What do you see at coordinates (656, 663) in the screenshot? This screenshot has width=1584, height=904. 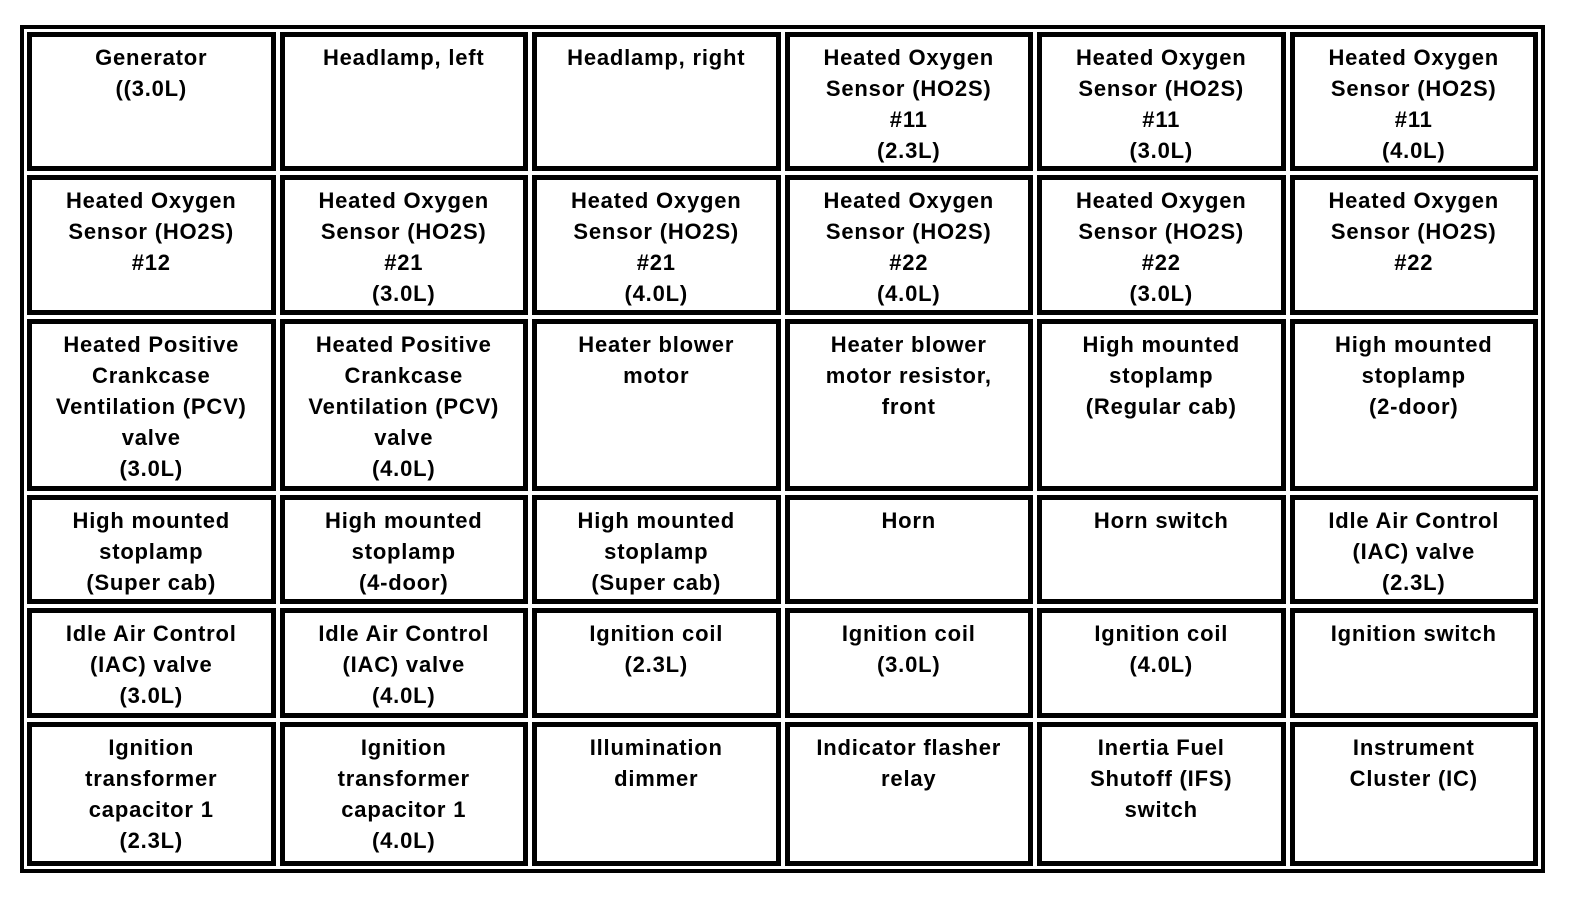 I see `cell-ignition-coil-2-3l: Ignition coil (2.3L)` at bounding box center [656, 663].